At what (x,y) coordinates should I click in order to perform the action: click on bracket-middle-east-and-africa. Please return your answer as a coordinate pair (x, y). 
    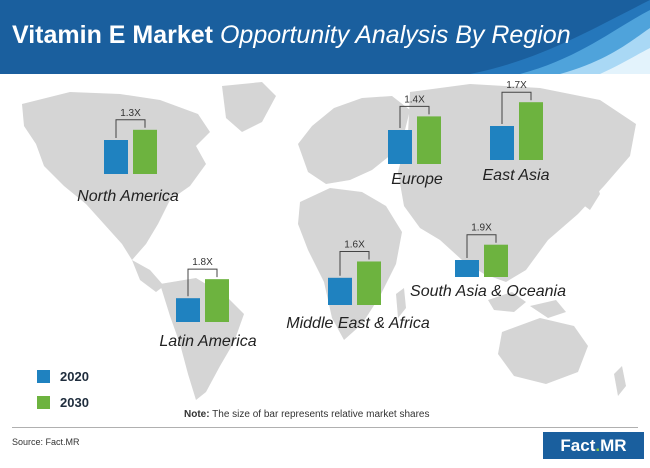
    Looking at the image, I should click on (354, 263).